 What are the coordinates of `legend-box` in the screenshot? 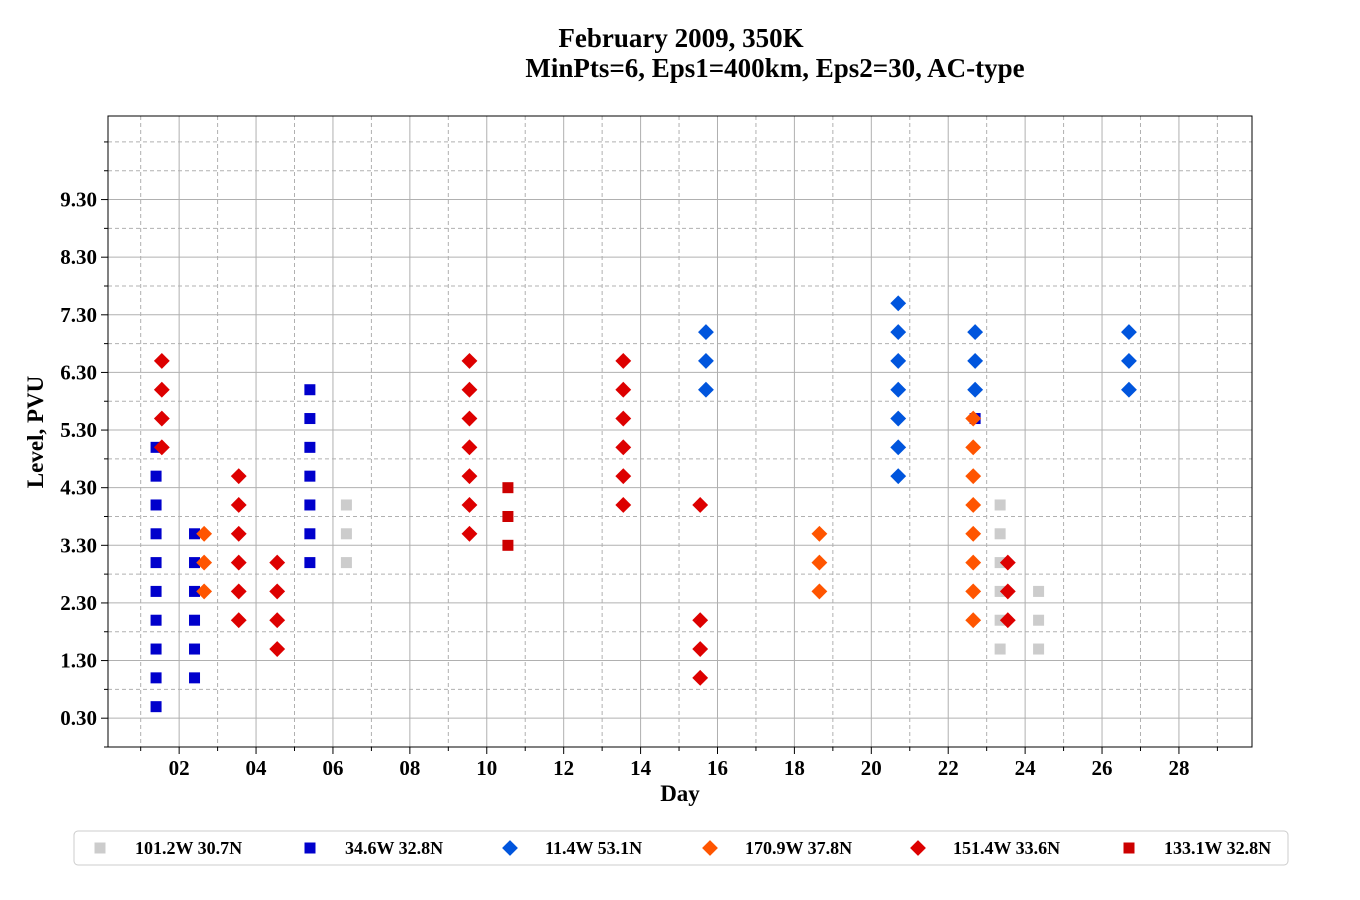 It's located at (681, 848).